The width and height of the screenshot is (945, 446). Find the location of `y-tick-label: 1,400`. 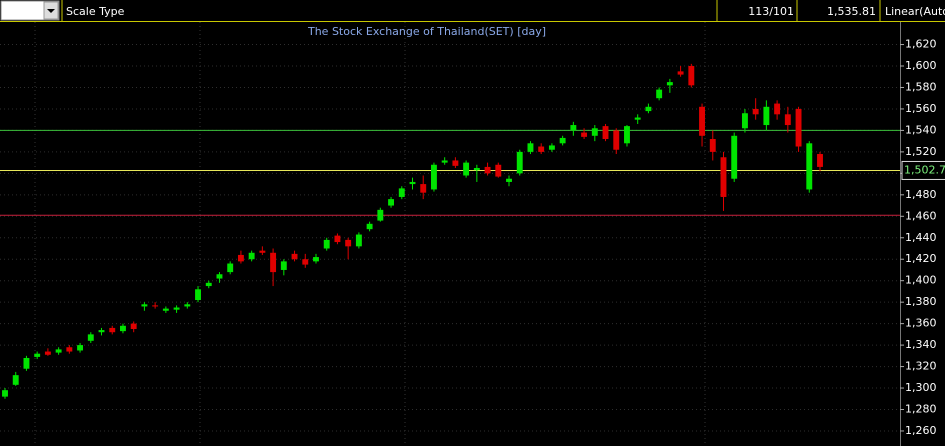

y-tick-label: 1,400 is located at coordinates (921, 280).